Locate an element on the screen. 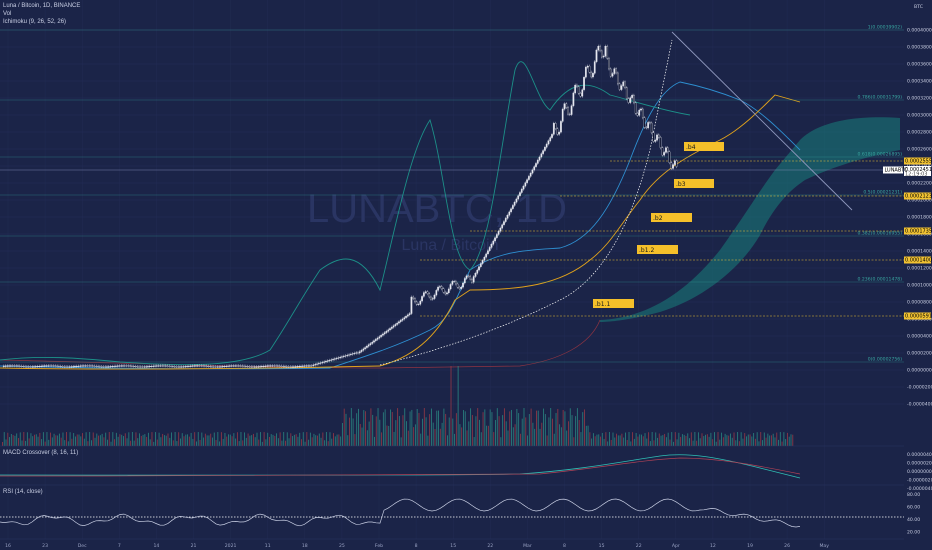 This screenshot has width=932, height=550. price-tag-b11 is located at coordinates (917, 316).